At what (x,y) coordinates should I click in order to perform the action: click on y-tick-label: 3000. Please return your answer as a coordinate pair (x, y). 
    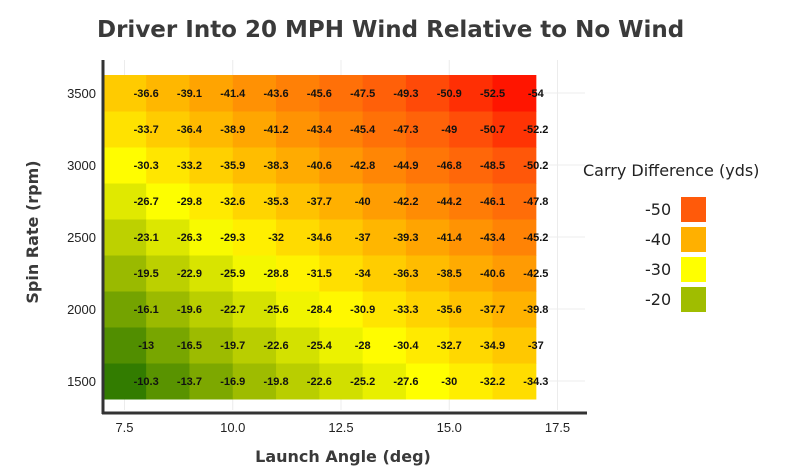
    Looking at the image, I should click on (81, 165).